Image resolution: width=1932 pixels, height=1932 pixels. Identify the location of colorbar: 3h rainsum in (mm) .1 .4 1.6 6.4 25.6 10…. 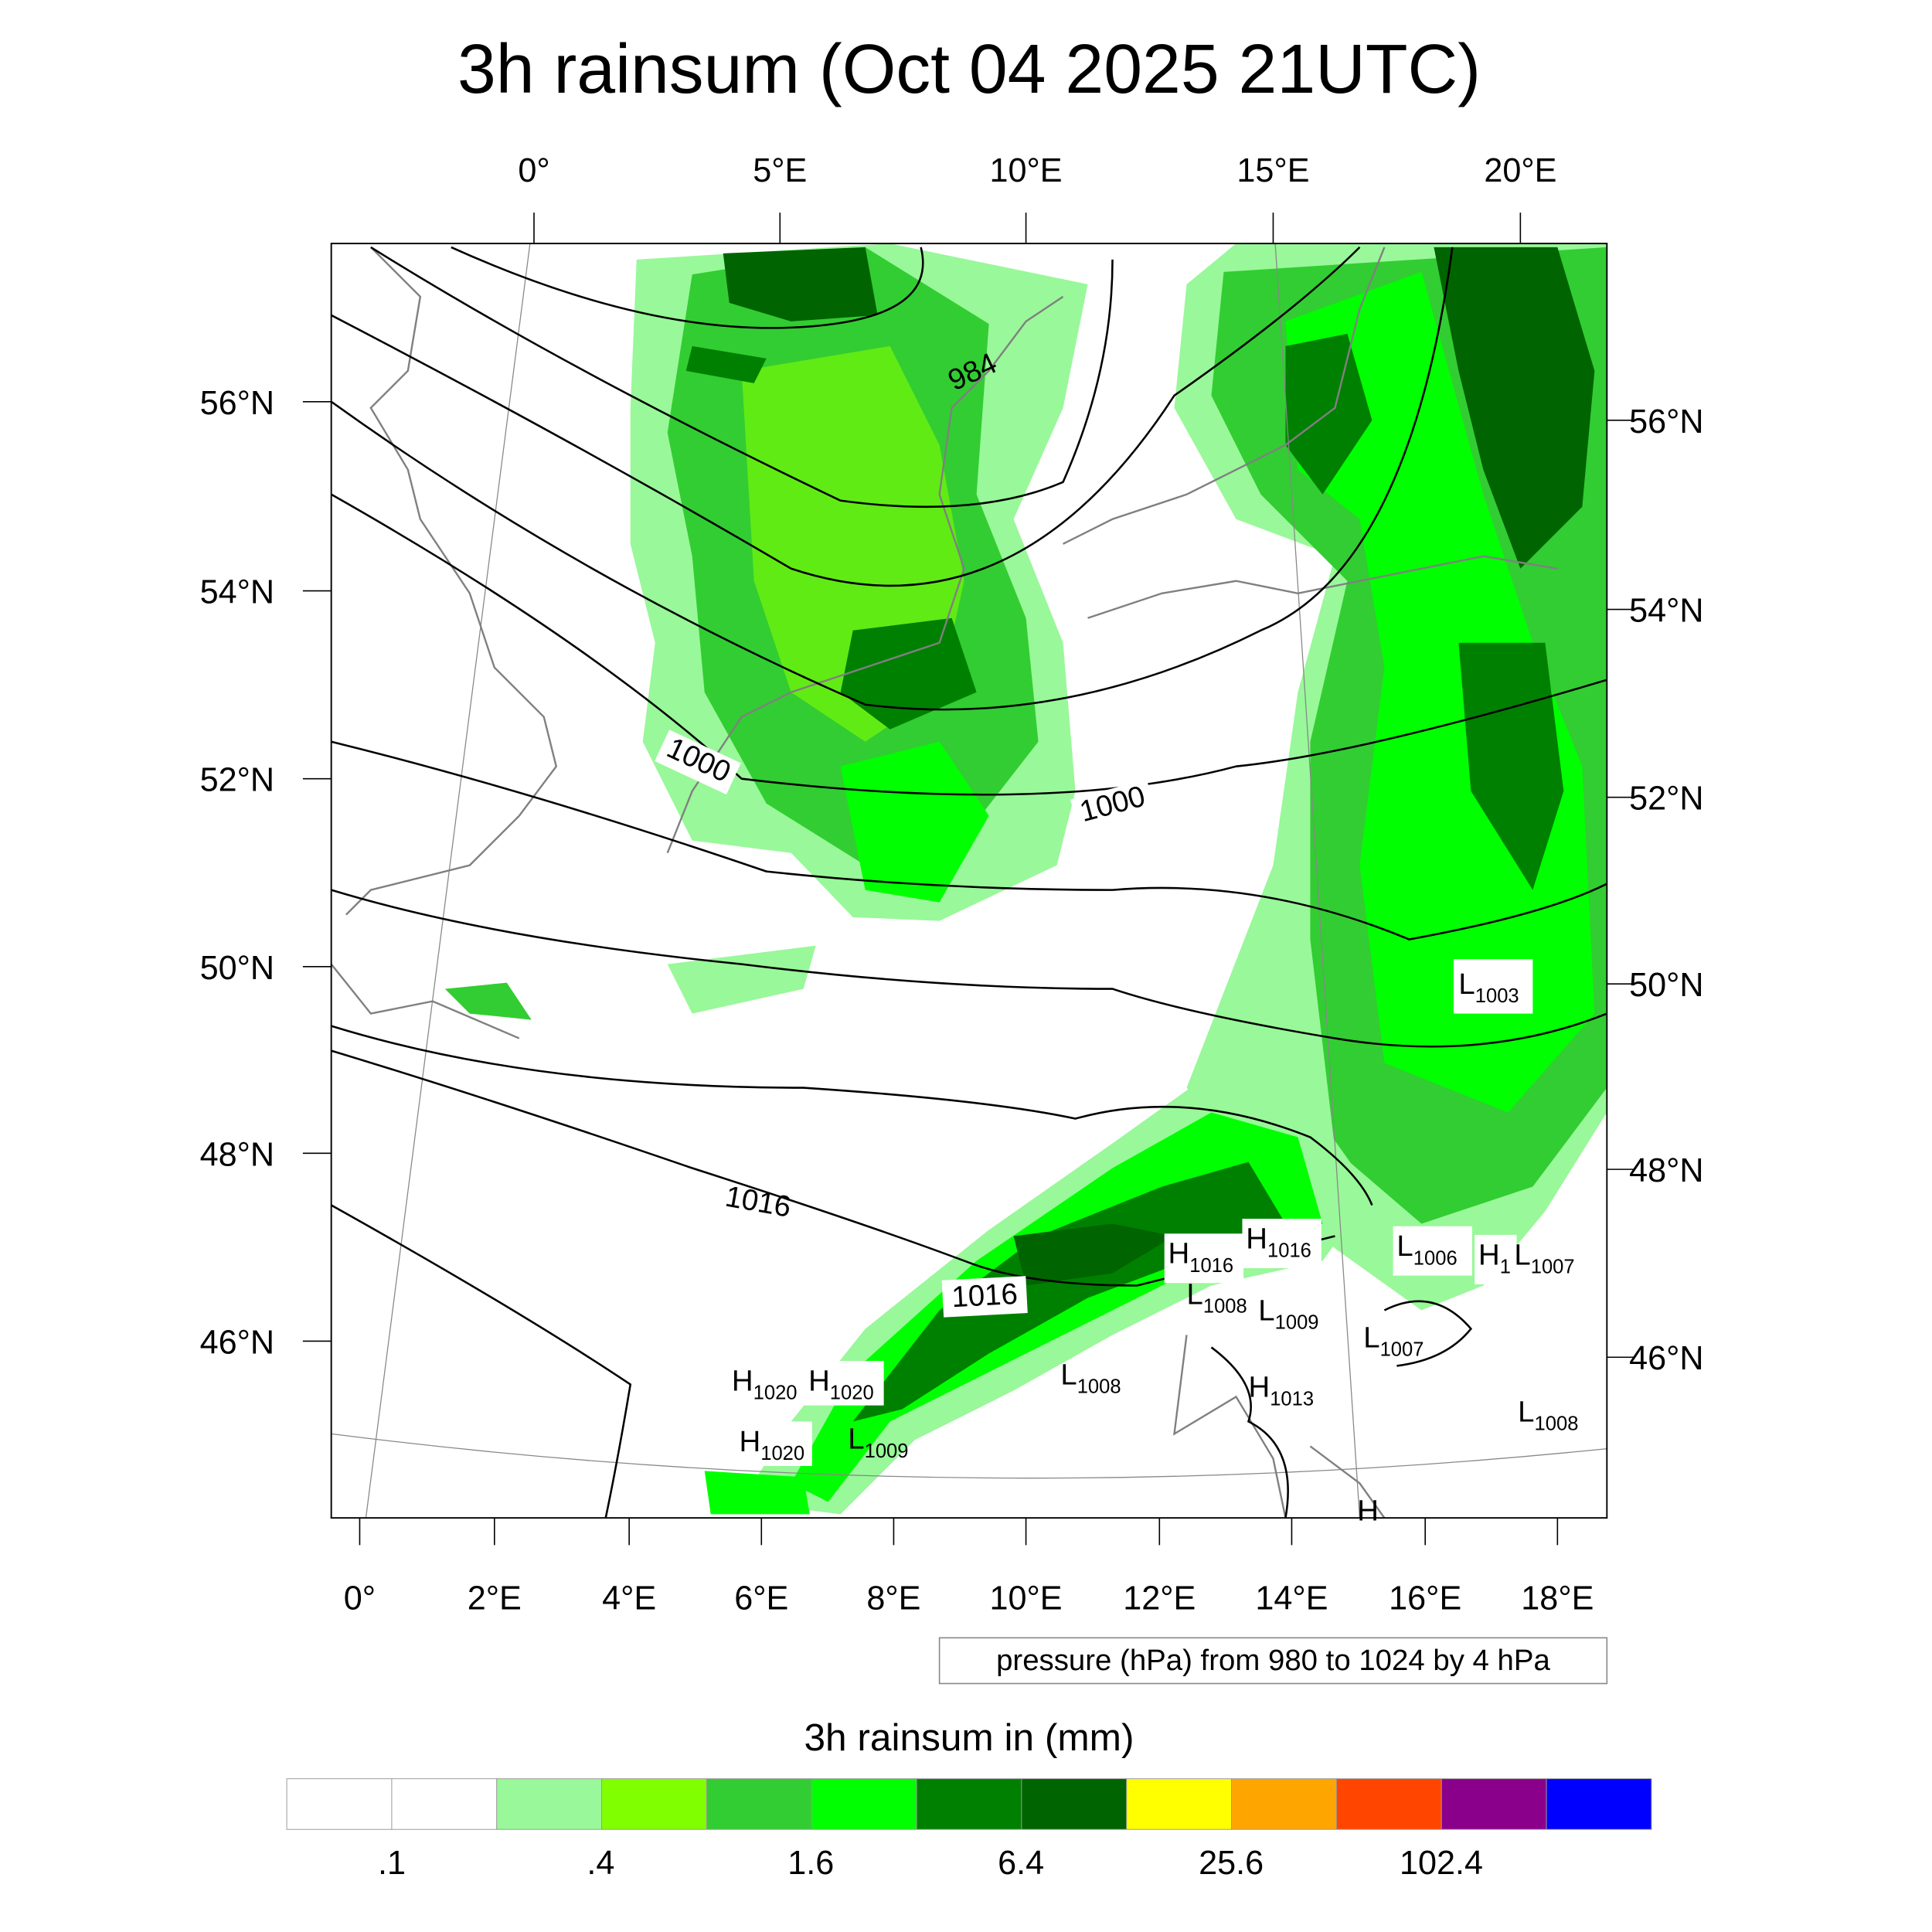
(969, 1799).